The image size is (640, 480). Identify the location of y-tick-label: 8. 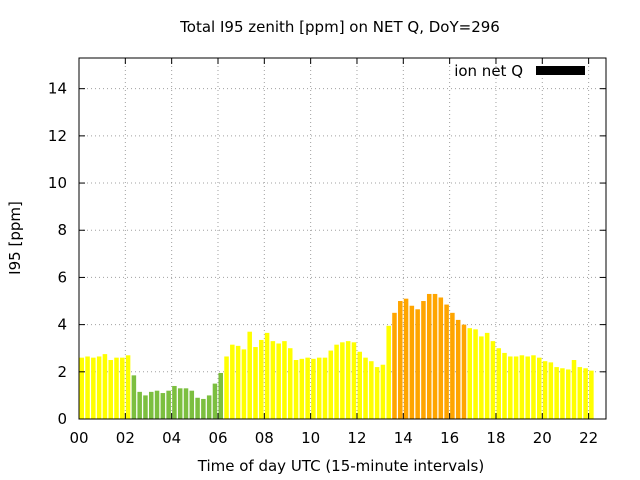
(62, 230).